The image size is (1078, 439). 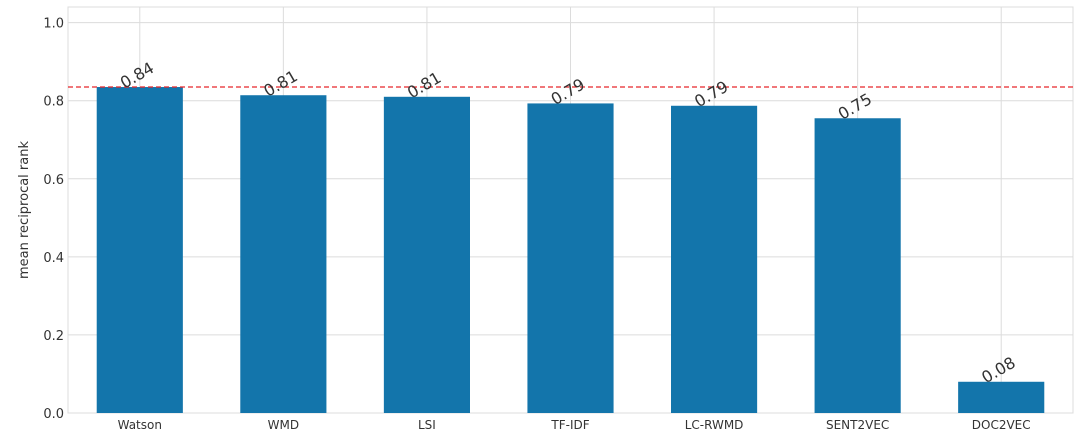 I want to click on y-tick-label: 0.4, so click(x=53, y=258).